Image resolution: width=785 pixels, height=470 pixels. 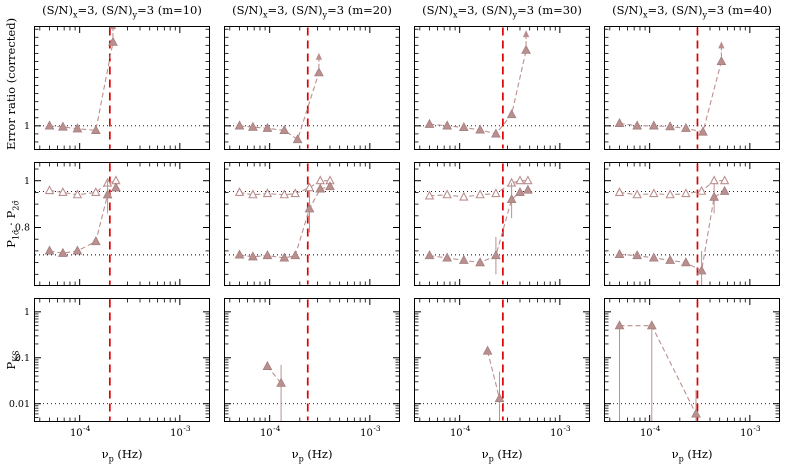 I want to click on panel-row1-col1, so click(x=312, y=224).